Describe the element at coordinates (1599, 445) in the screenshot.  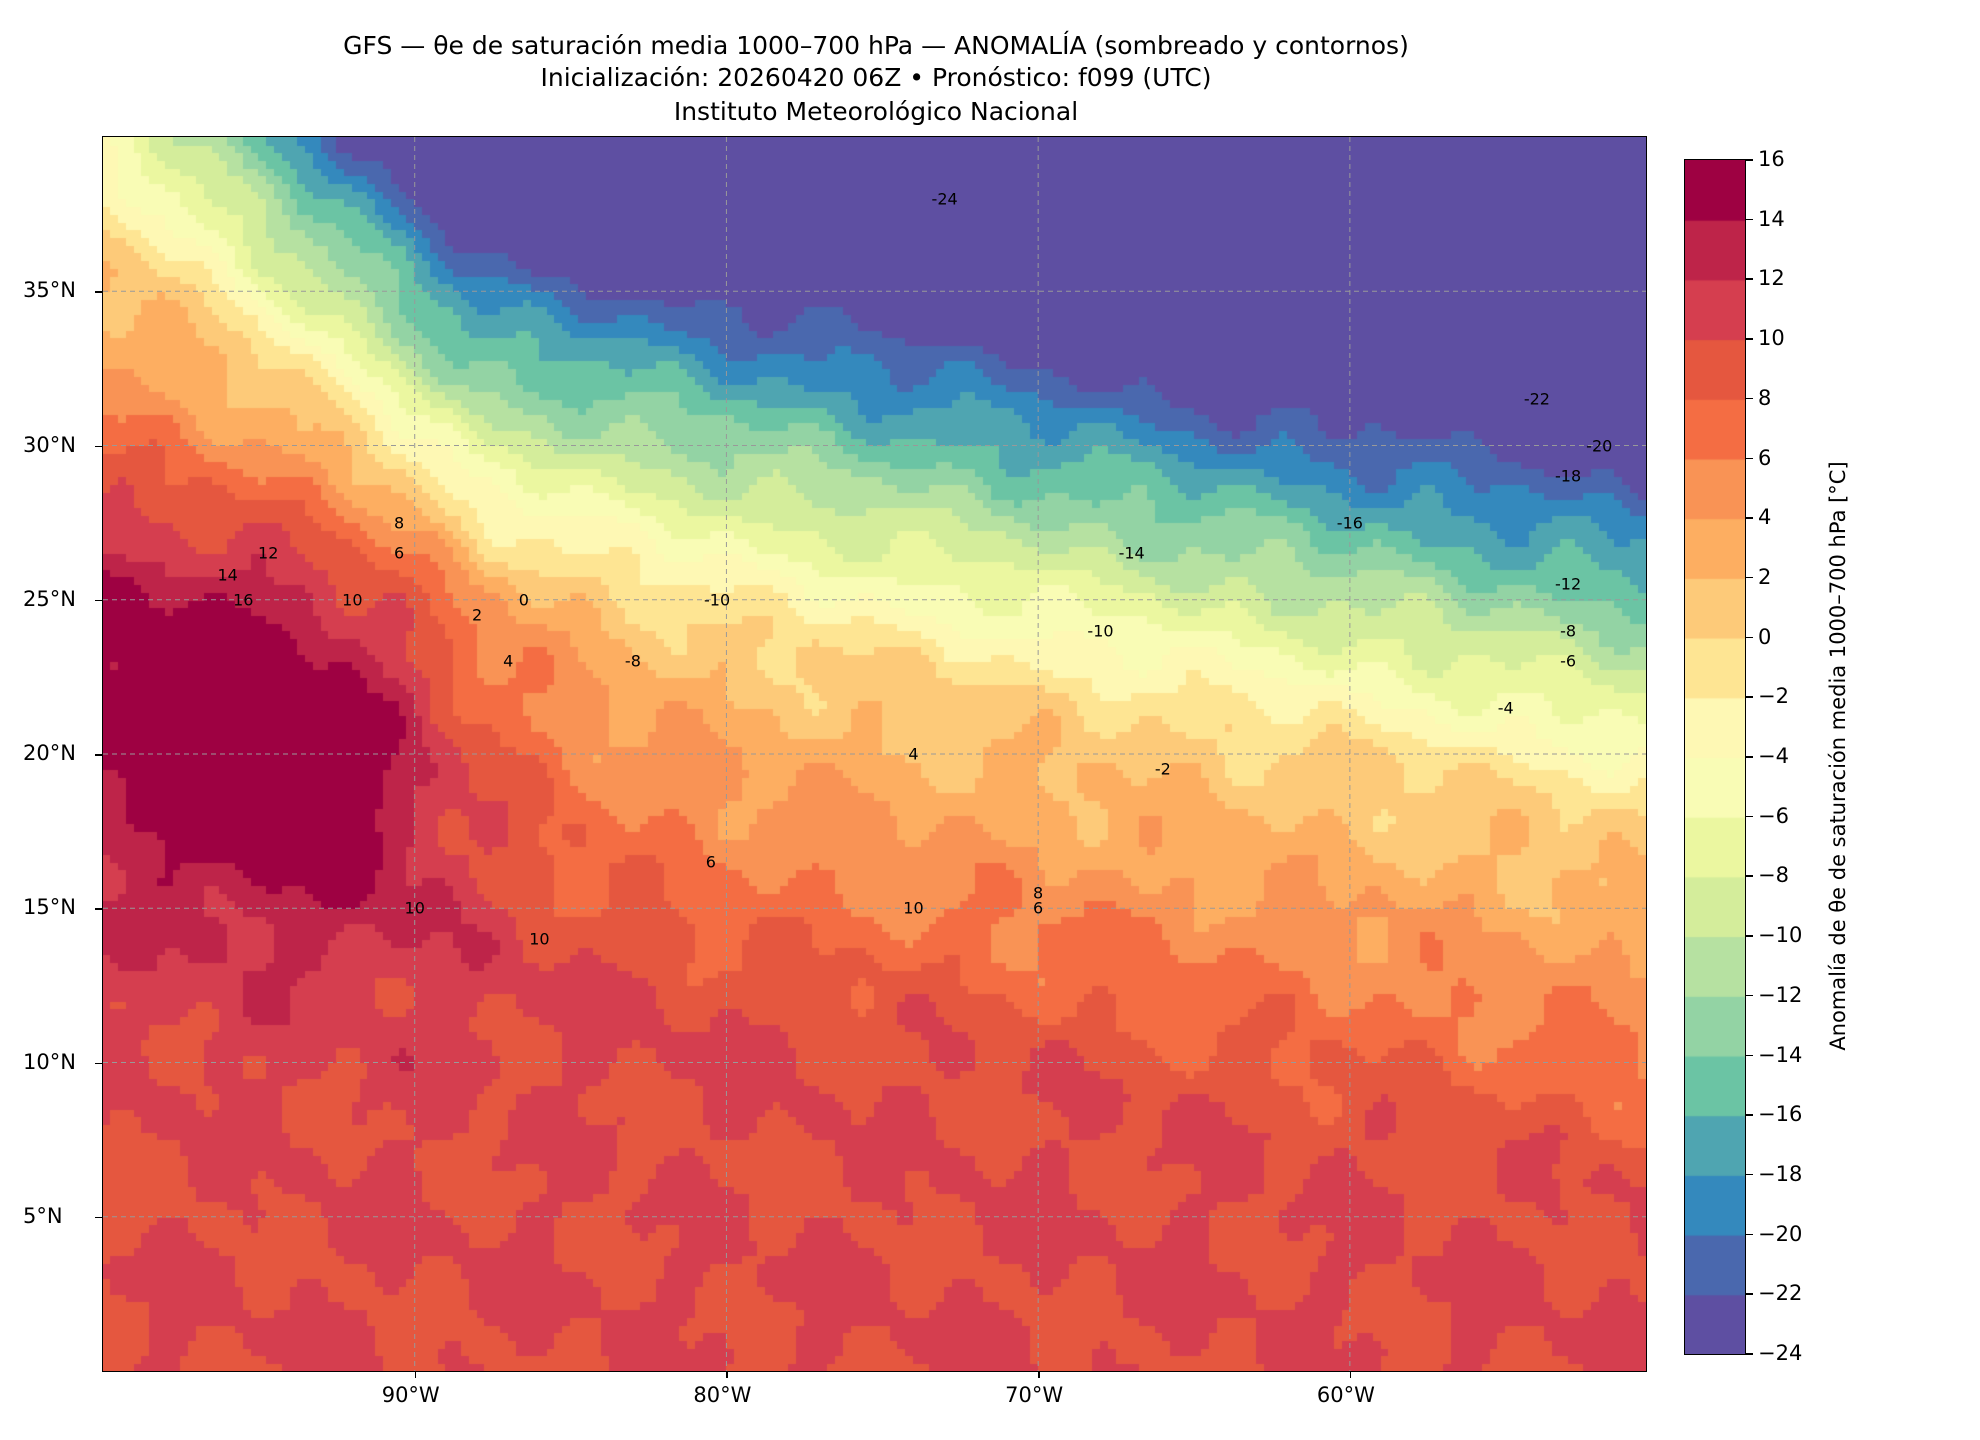
I see `contour-label: -20` at that location.